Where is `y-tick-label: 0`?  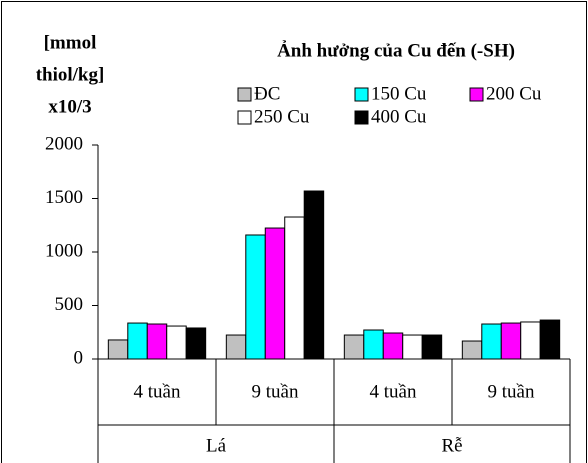
y-tick-label: 0 is located at coordinates (79, 357).